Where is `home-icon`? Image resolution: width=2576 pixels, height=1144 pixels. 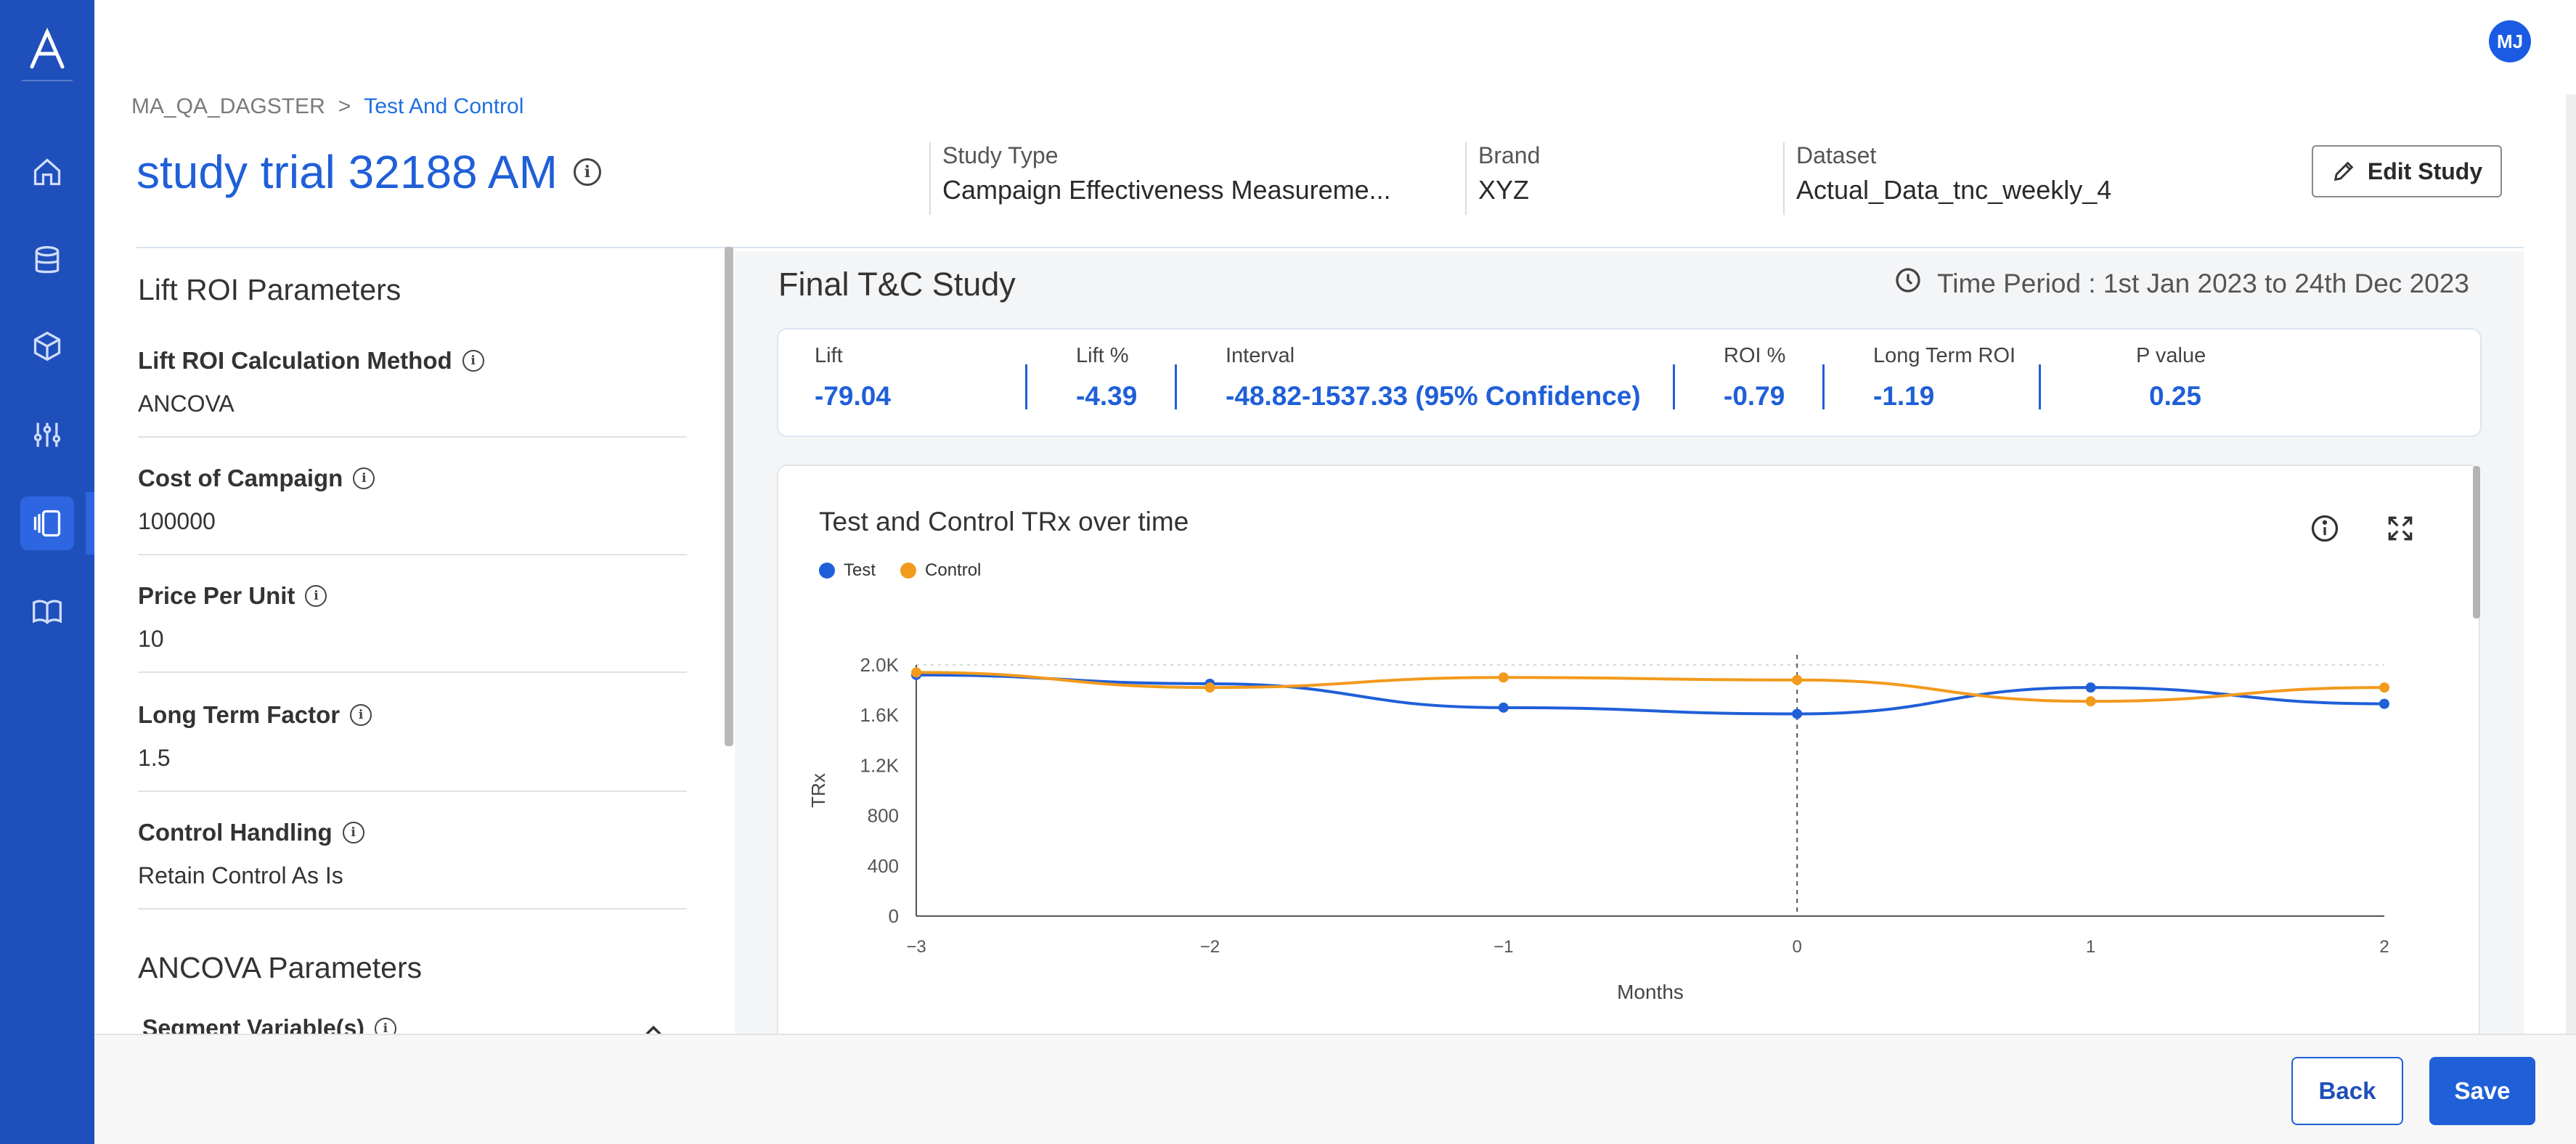
home-icon is located at coordinates (47, 172).